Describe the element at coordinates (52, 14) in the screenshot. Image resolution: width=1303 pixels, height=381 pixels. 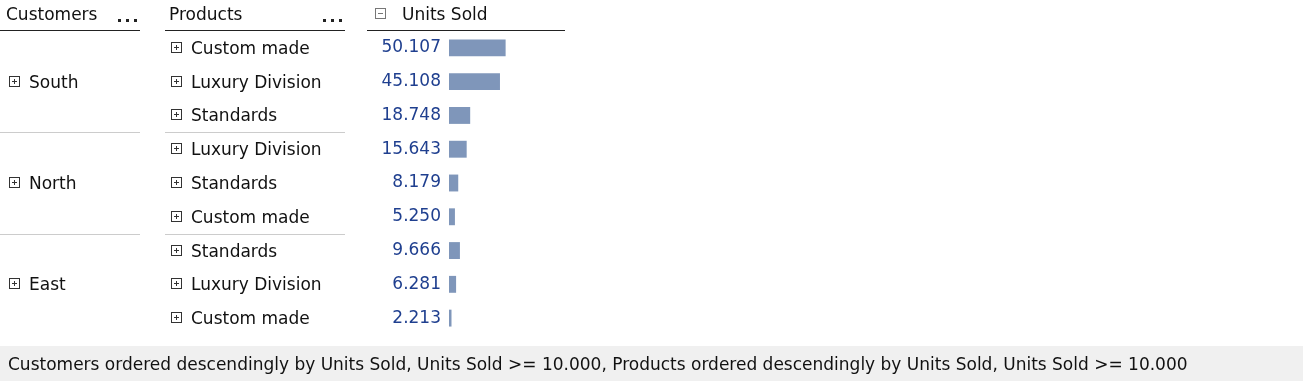
I see `text: Customers` at that location.